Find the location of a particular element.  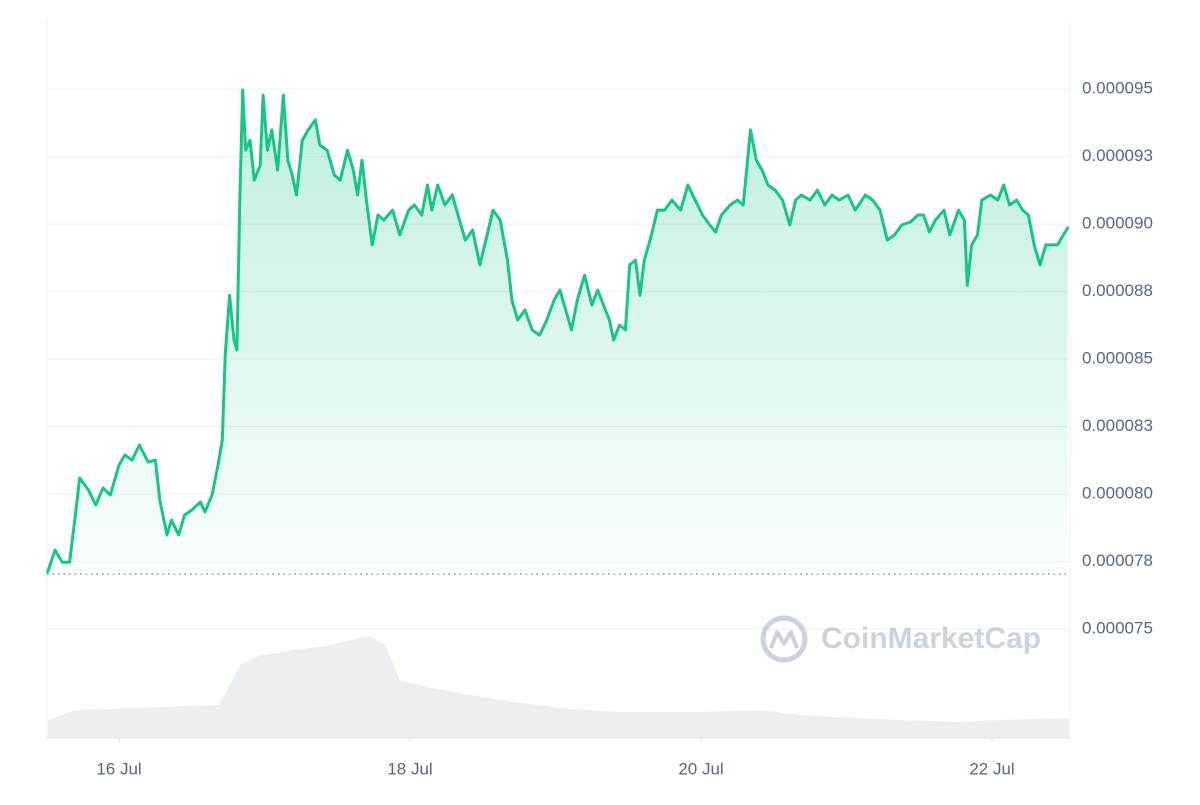

x-tick-label: 22 Jul is located at coordinates (991, 768).